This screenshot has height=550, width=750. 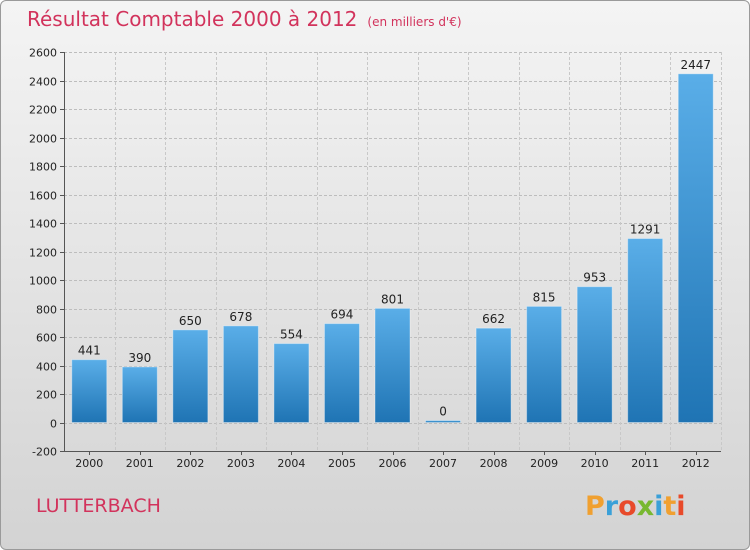 I want to click on y-tick-label: 2600, so click(x=43, y=53).